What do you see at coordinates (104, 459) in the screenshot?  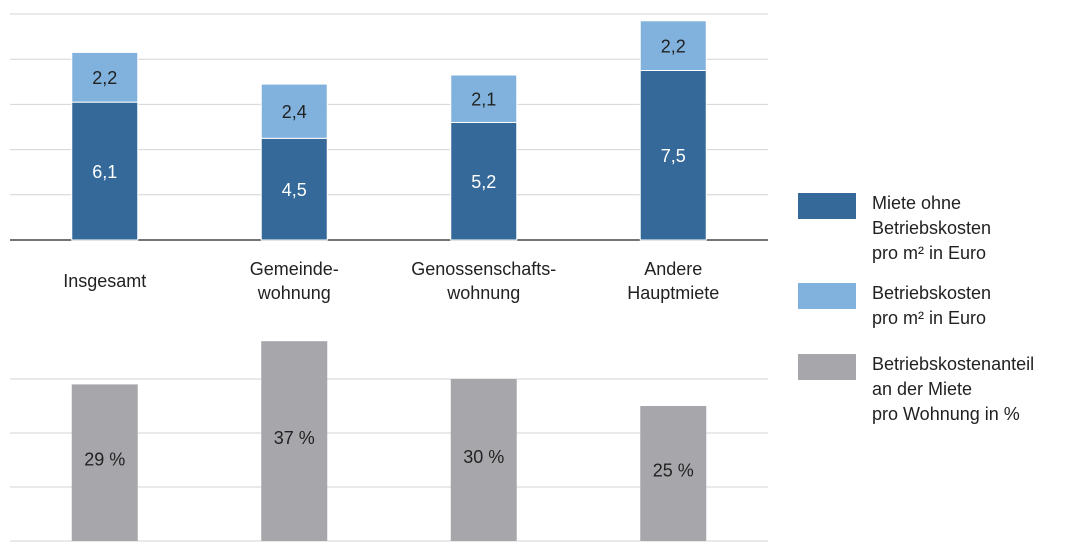 I see `value-label: 29 %` at bounding box center [104, 459].